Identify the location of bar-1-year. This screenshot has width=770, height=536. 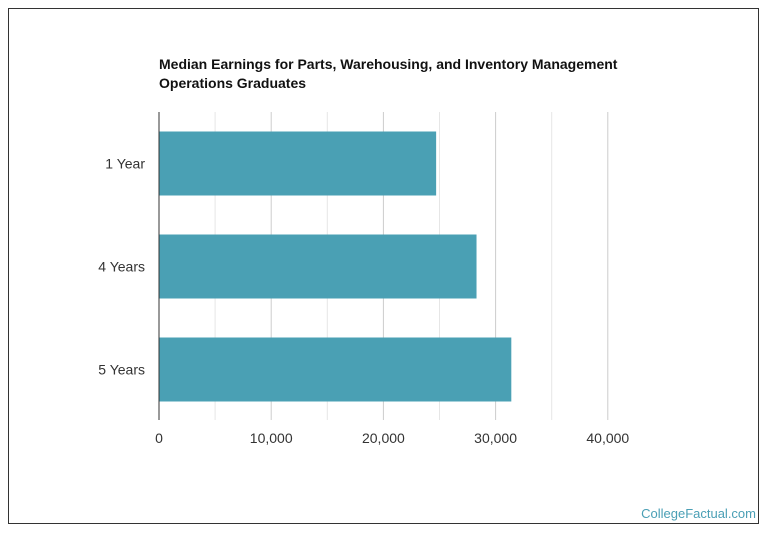
(298, 163).